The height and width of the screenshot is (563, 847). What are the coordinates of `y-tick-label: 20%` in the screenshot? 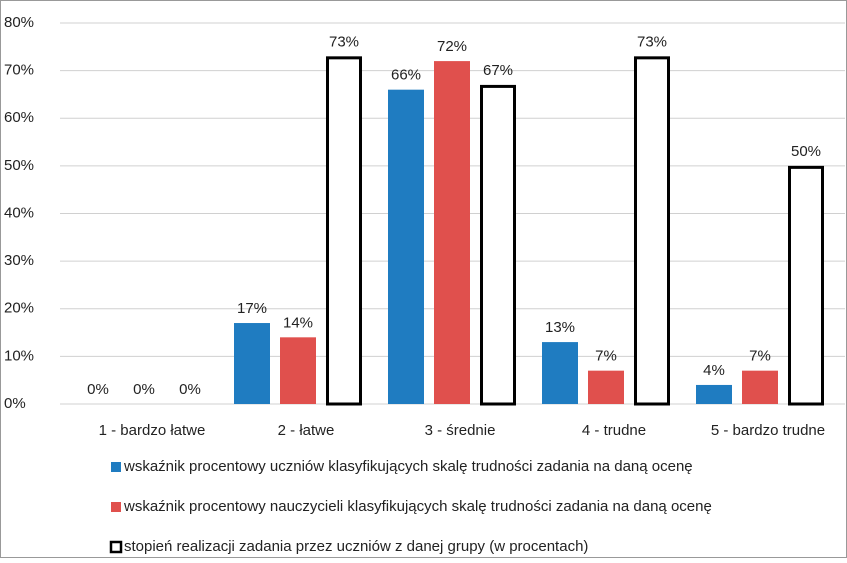 It's located at (19, 308).